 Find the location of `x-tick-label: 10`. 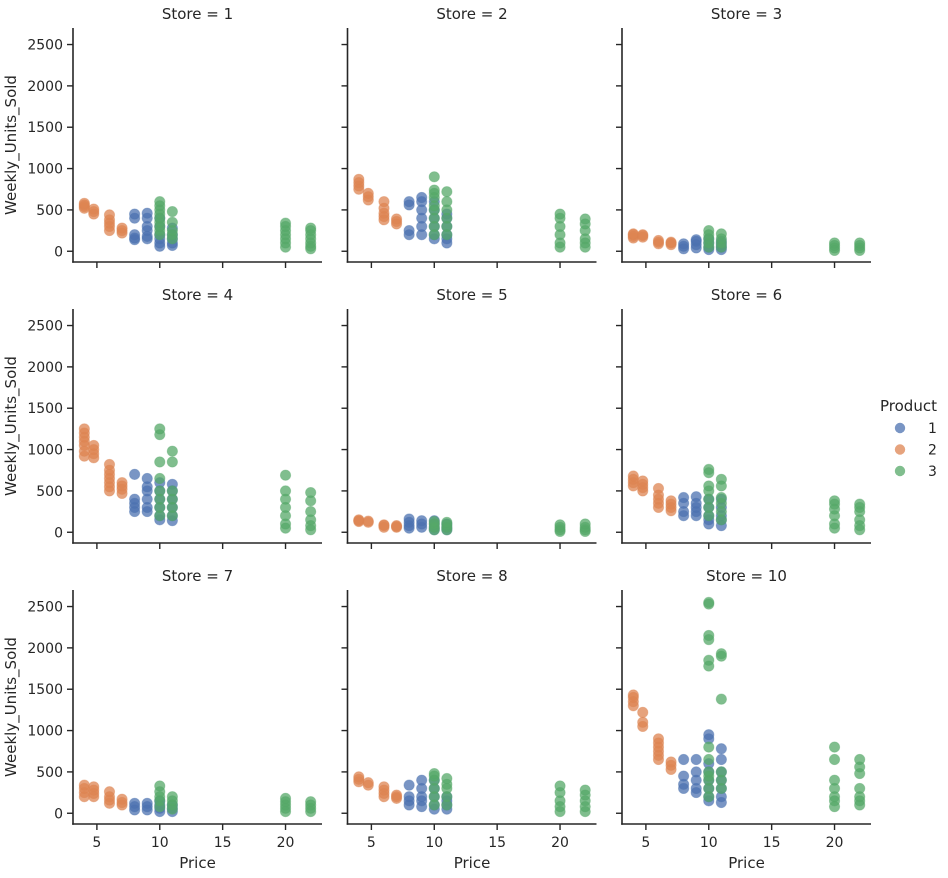

x-tick-label: 10 is located at coordinates (160, 843).